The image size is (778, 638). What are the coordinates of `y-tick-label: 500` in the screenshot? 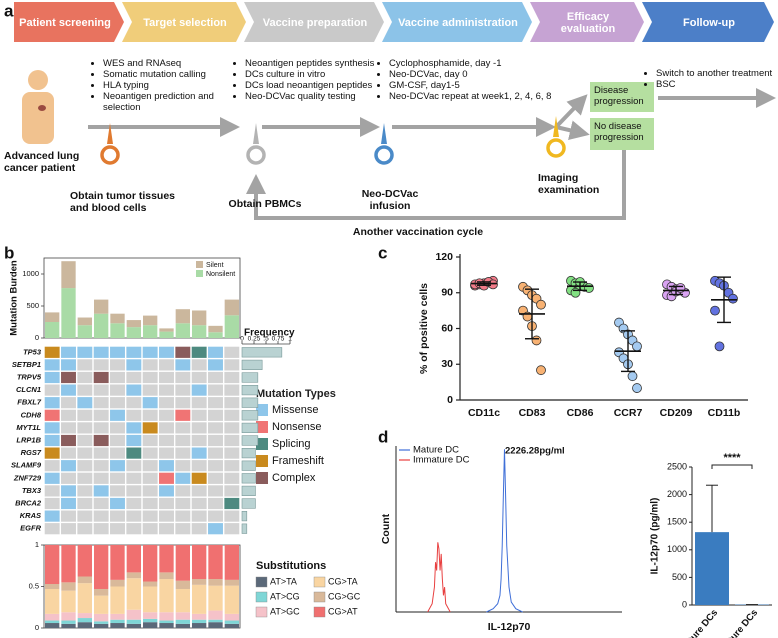 It's located at (32, 305).